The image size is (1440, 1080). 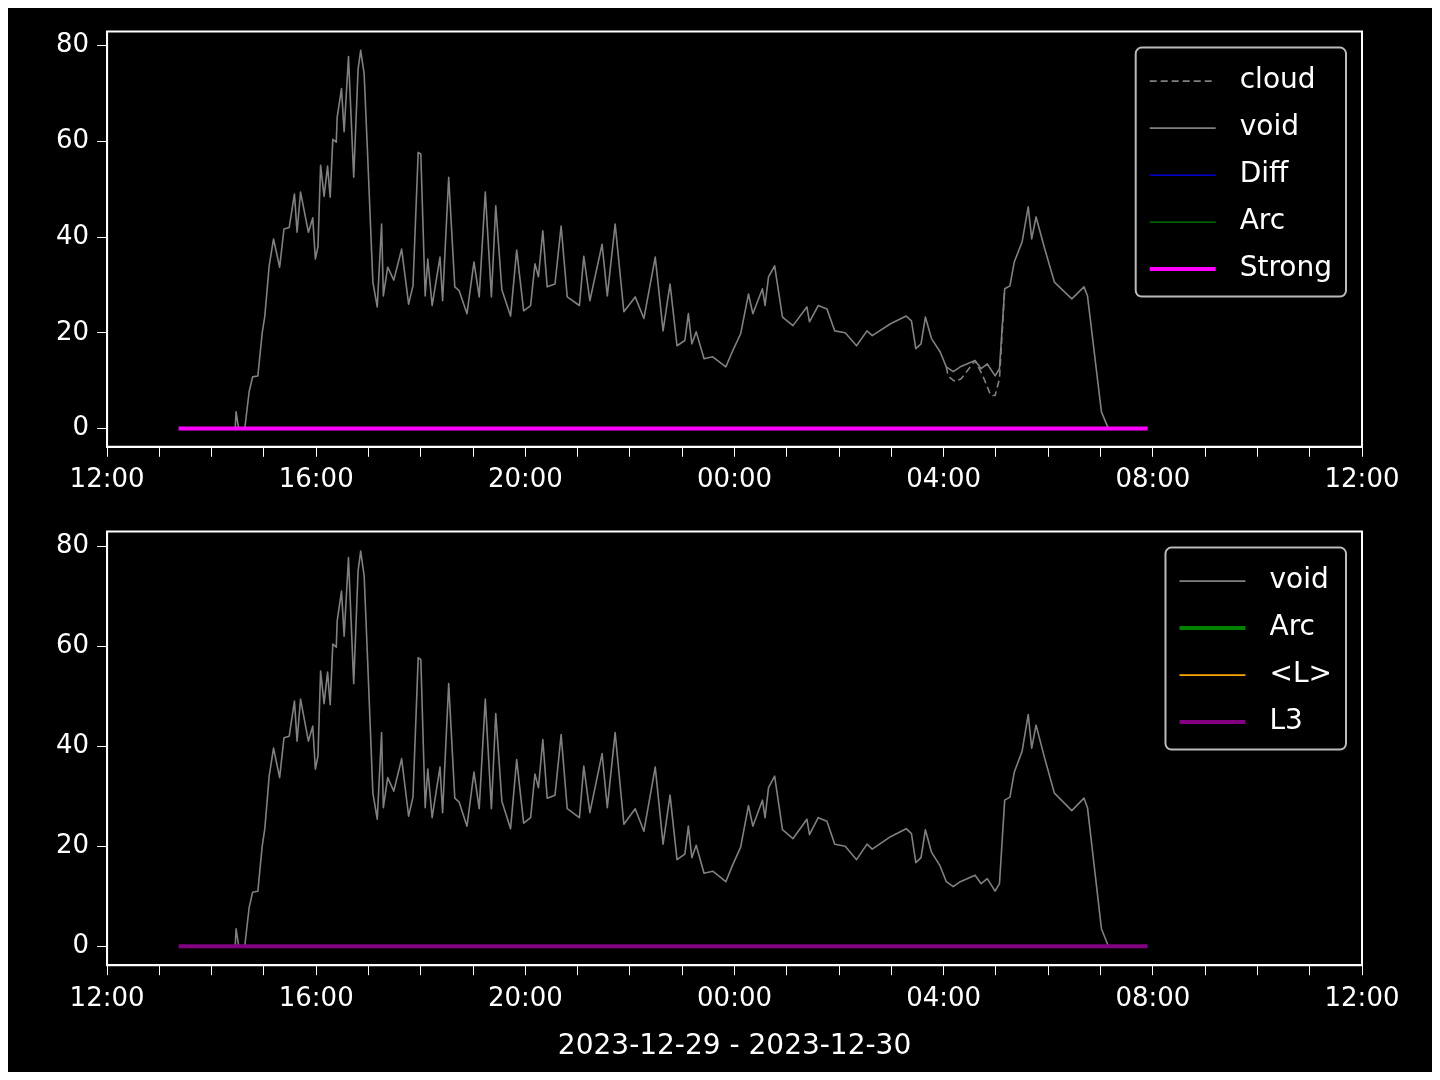 I want to click on legend-label: Strong, so click(x=1286, y=267).